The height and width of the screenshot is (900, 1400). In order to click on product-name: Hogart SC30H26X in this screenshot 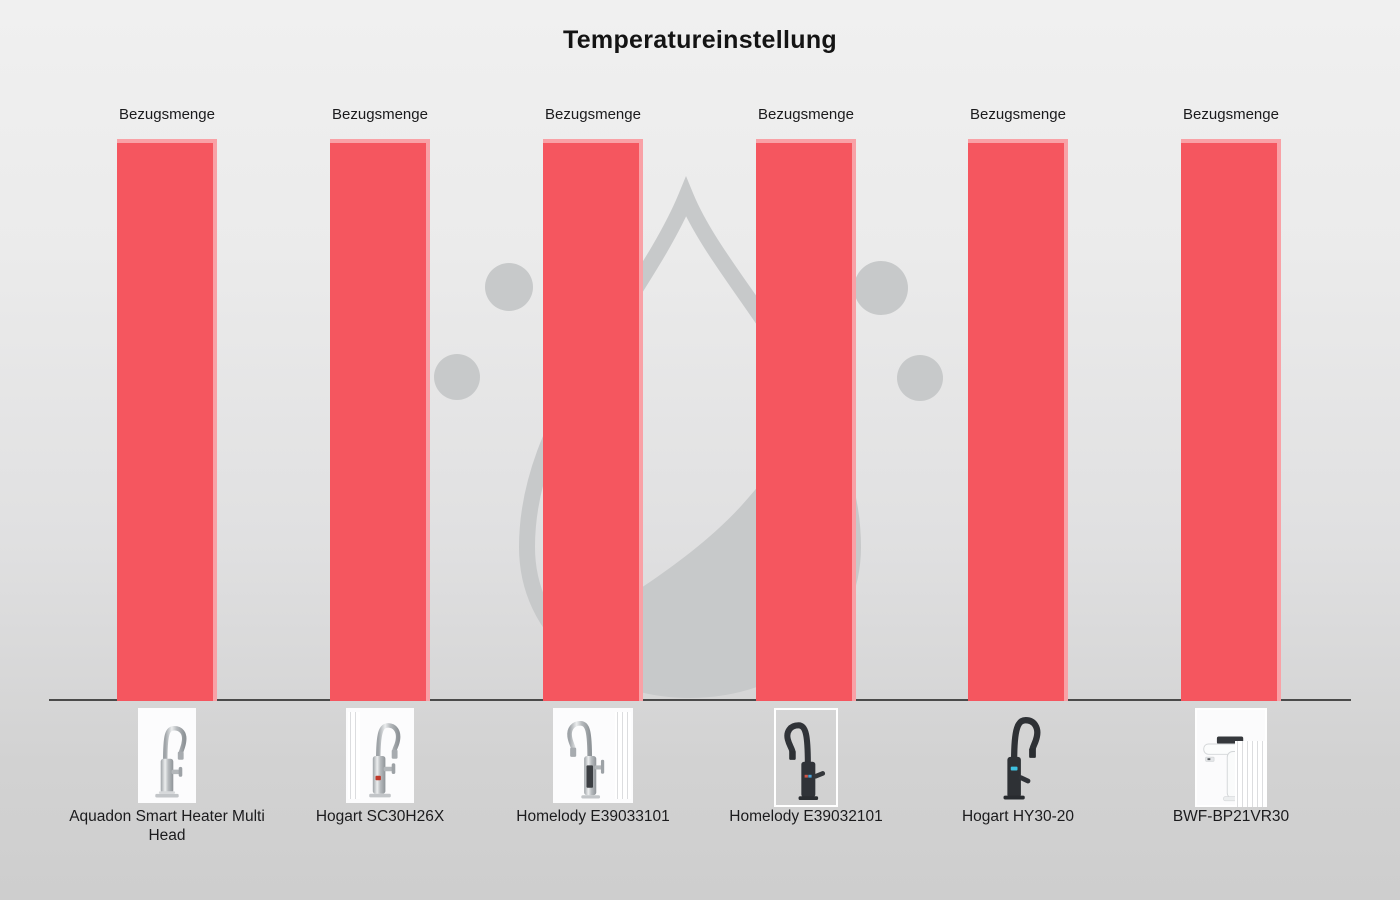, I will do `click(380, 816)`.